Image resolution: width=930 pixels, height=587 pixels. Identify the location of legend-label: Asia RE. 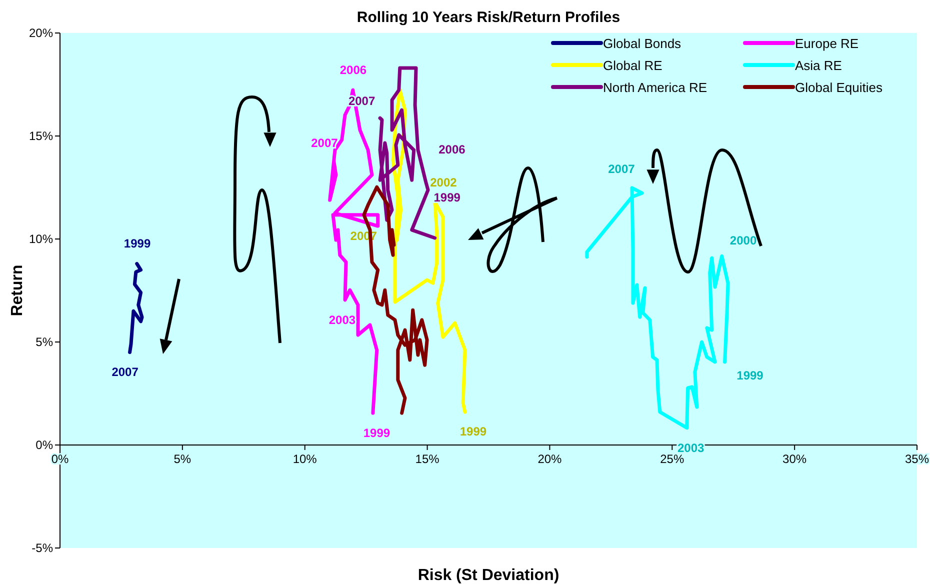
(818, 65).